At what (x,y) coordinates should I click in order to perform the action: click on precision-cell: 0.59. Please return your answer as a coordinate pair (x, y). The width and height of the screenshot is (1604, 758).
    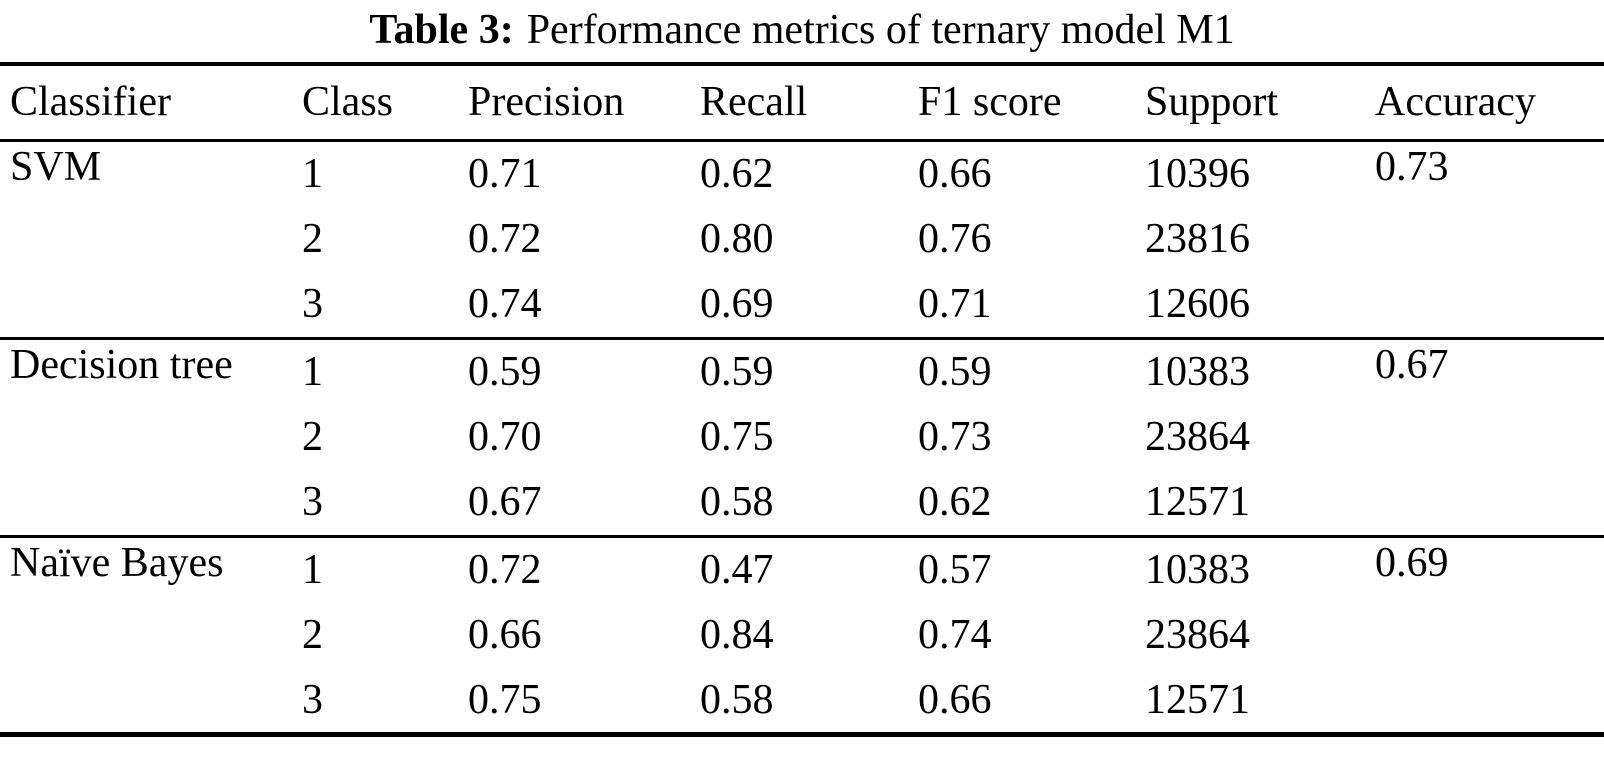
    Looking at the image, I should click on (505, 371).